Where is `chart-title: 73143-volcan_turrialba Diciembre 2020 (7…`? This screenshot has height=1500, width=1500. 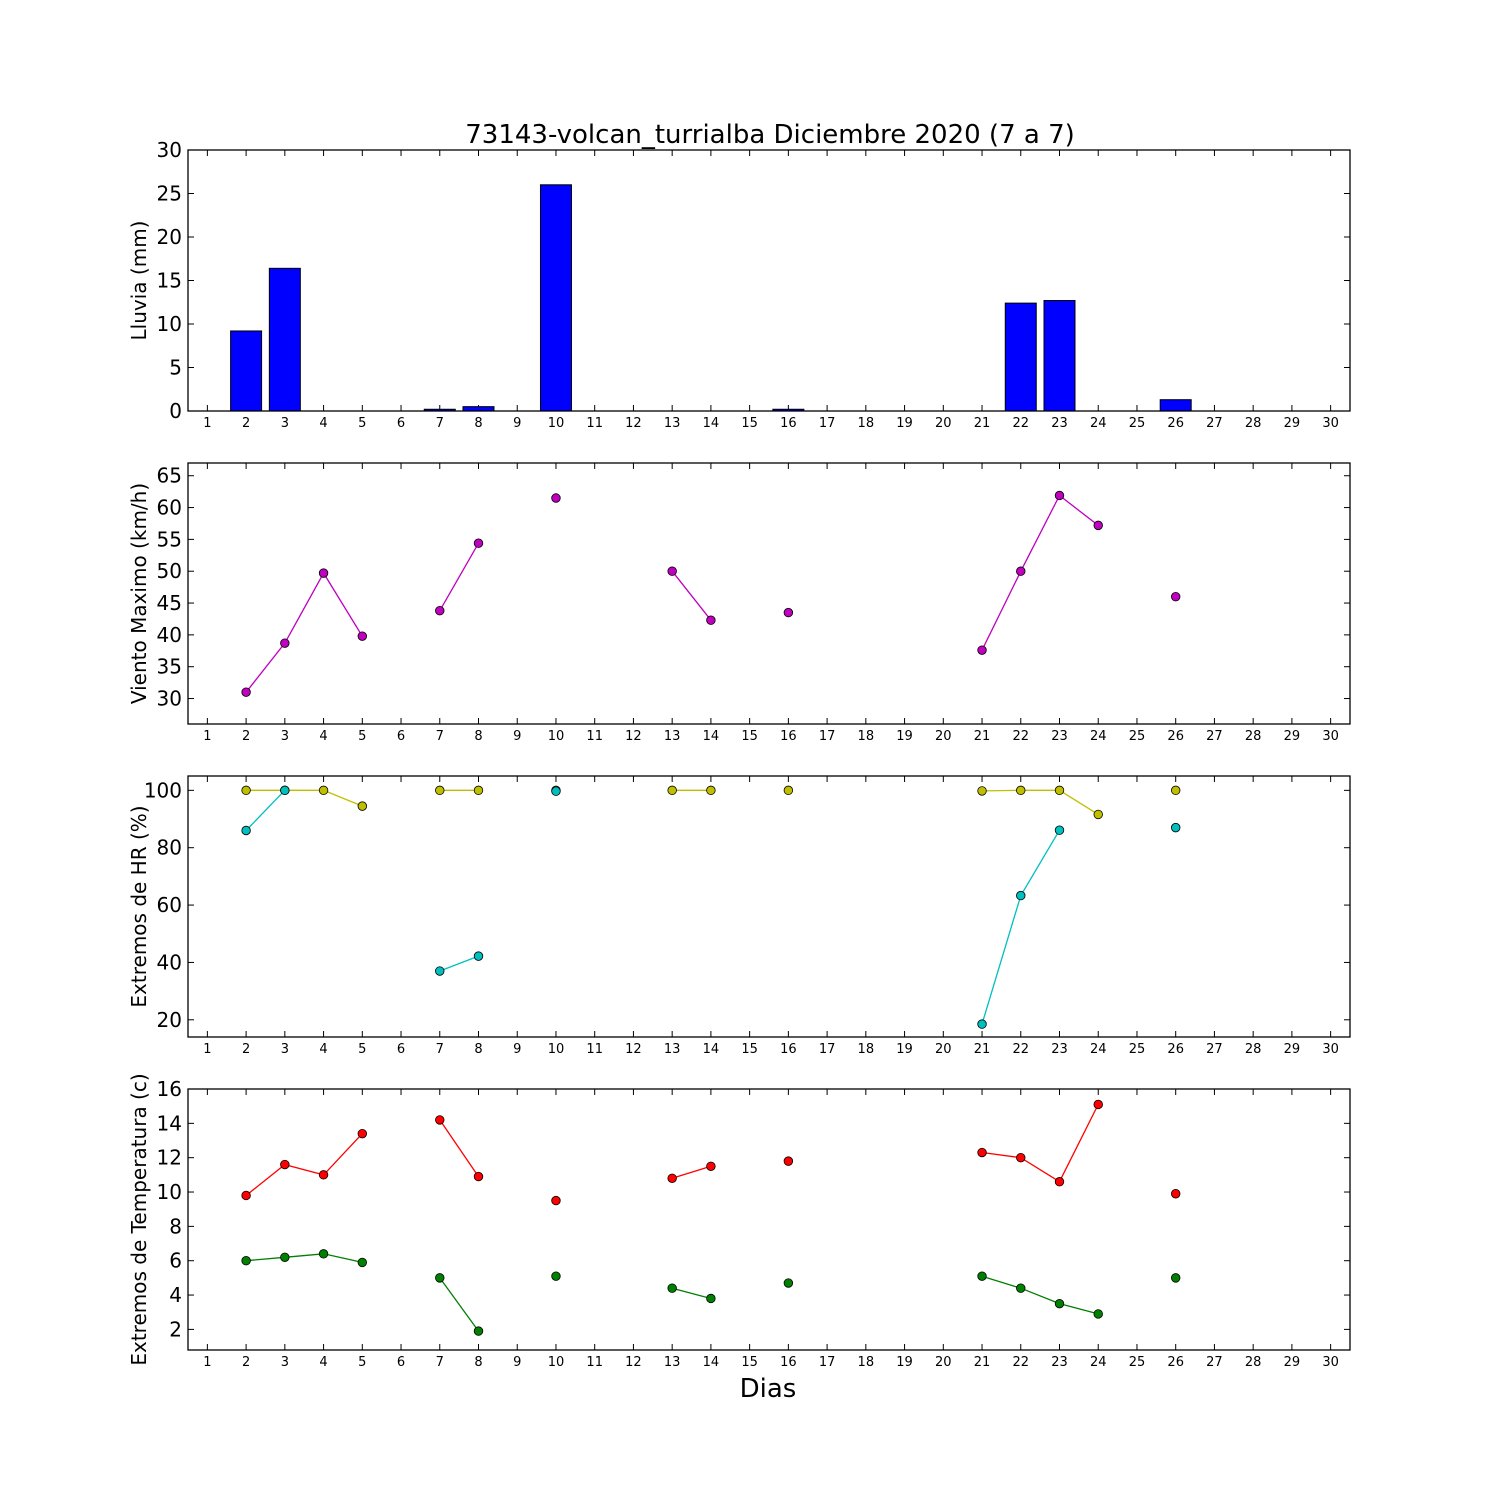 chart-title: 73143-volcan_turrialba Diciembre 2020 (7… is located at coordinates (770, 135).